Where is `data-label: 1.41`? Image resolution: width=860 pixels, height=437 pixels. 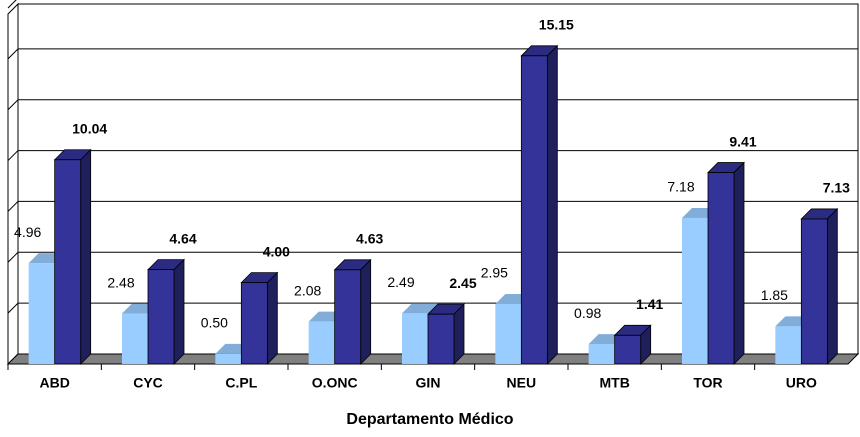 data-label: 1.41 is located at coordinates (649, 304).